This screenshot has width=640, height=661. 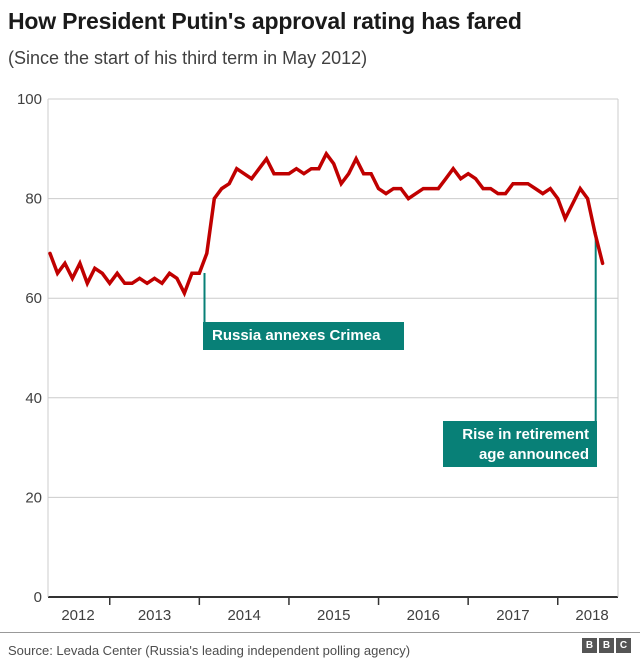 What do you see at coordinates (29, 99) in the screenshot?
I see `y-axis-label: 100` at bounding box center [29, 99].